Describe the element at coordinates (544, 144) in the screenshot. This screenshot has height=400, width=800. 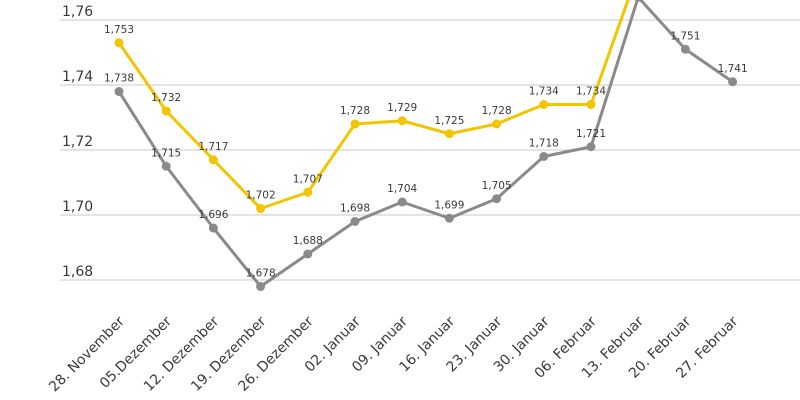
I see `data-label-gray: 1,718` at that location.